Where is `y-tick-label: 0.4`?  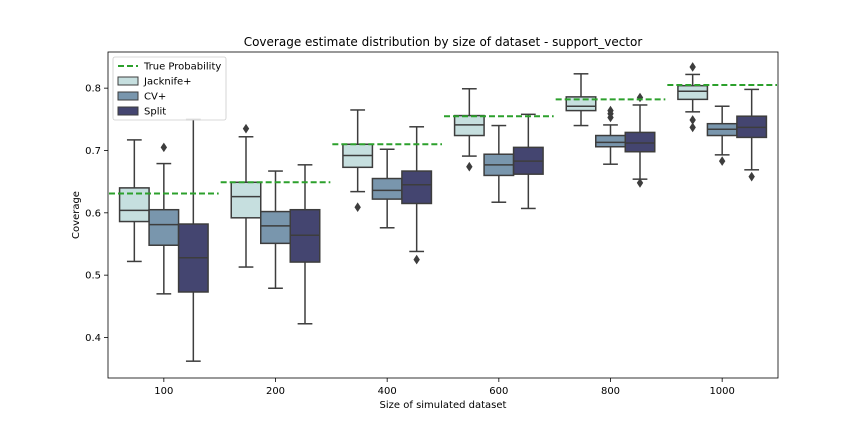 y-tick-label: 0.4 is located at coordinates (93, 338).